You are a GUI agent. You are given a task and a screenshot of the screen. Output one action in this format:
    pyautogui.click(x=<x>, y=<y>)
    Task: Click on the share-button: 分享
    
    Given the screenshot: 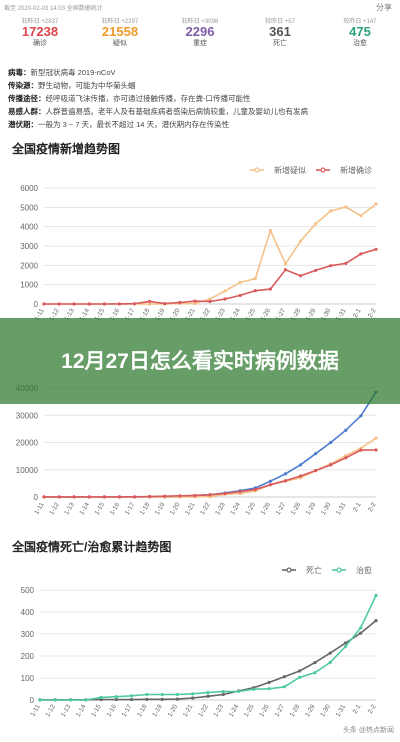 What is the action you would take?
    pyautogui.click(x=384, y=7)
    